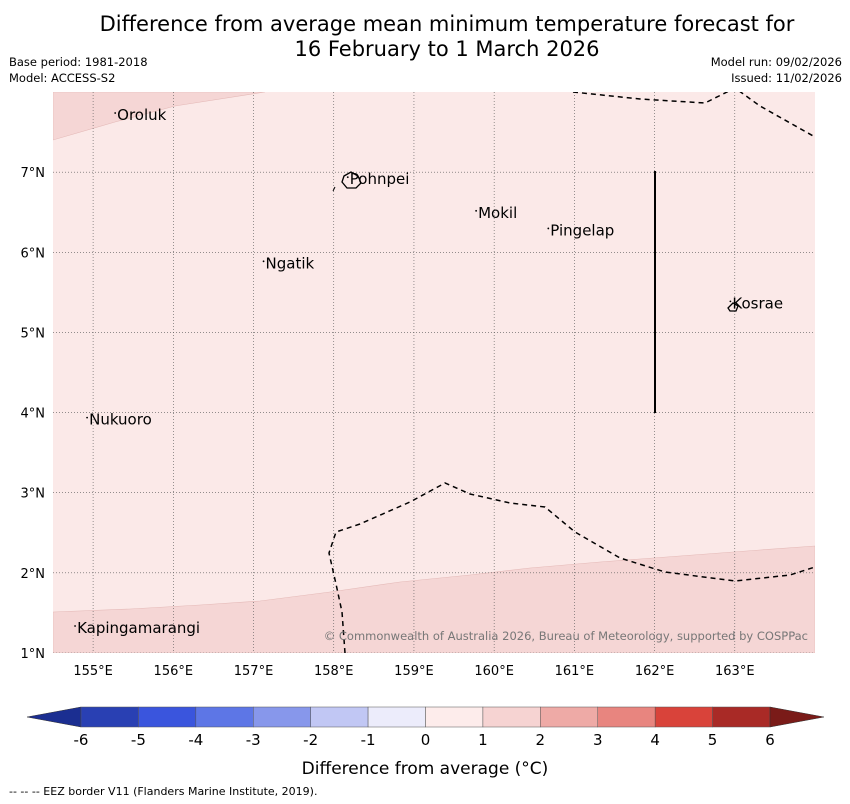 This screenshot has width=850, height=804. What do you see at coordinates (655, 740) in the screenshot?
I see `colorbar-tick-label: 4` at bounding box center [655, 740].